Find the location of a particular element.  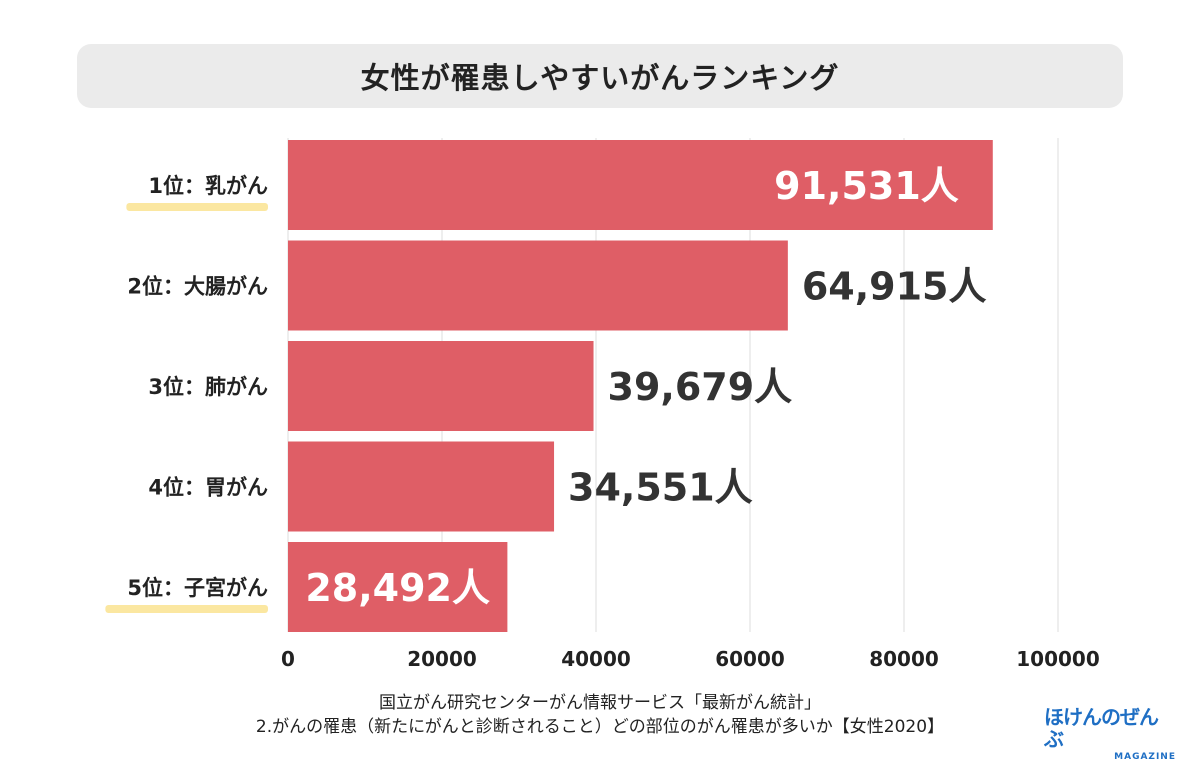

data-label: 91,531人 is located at coordinates (866, 186).